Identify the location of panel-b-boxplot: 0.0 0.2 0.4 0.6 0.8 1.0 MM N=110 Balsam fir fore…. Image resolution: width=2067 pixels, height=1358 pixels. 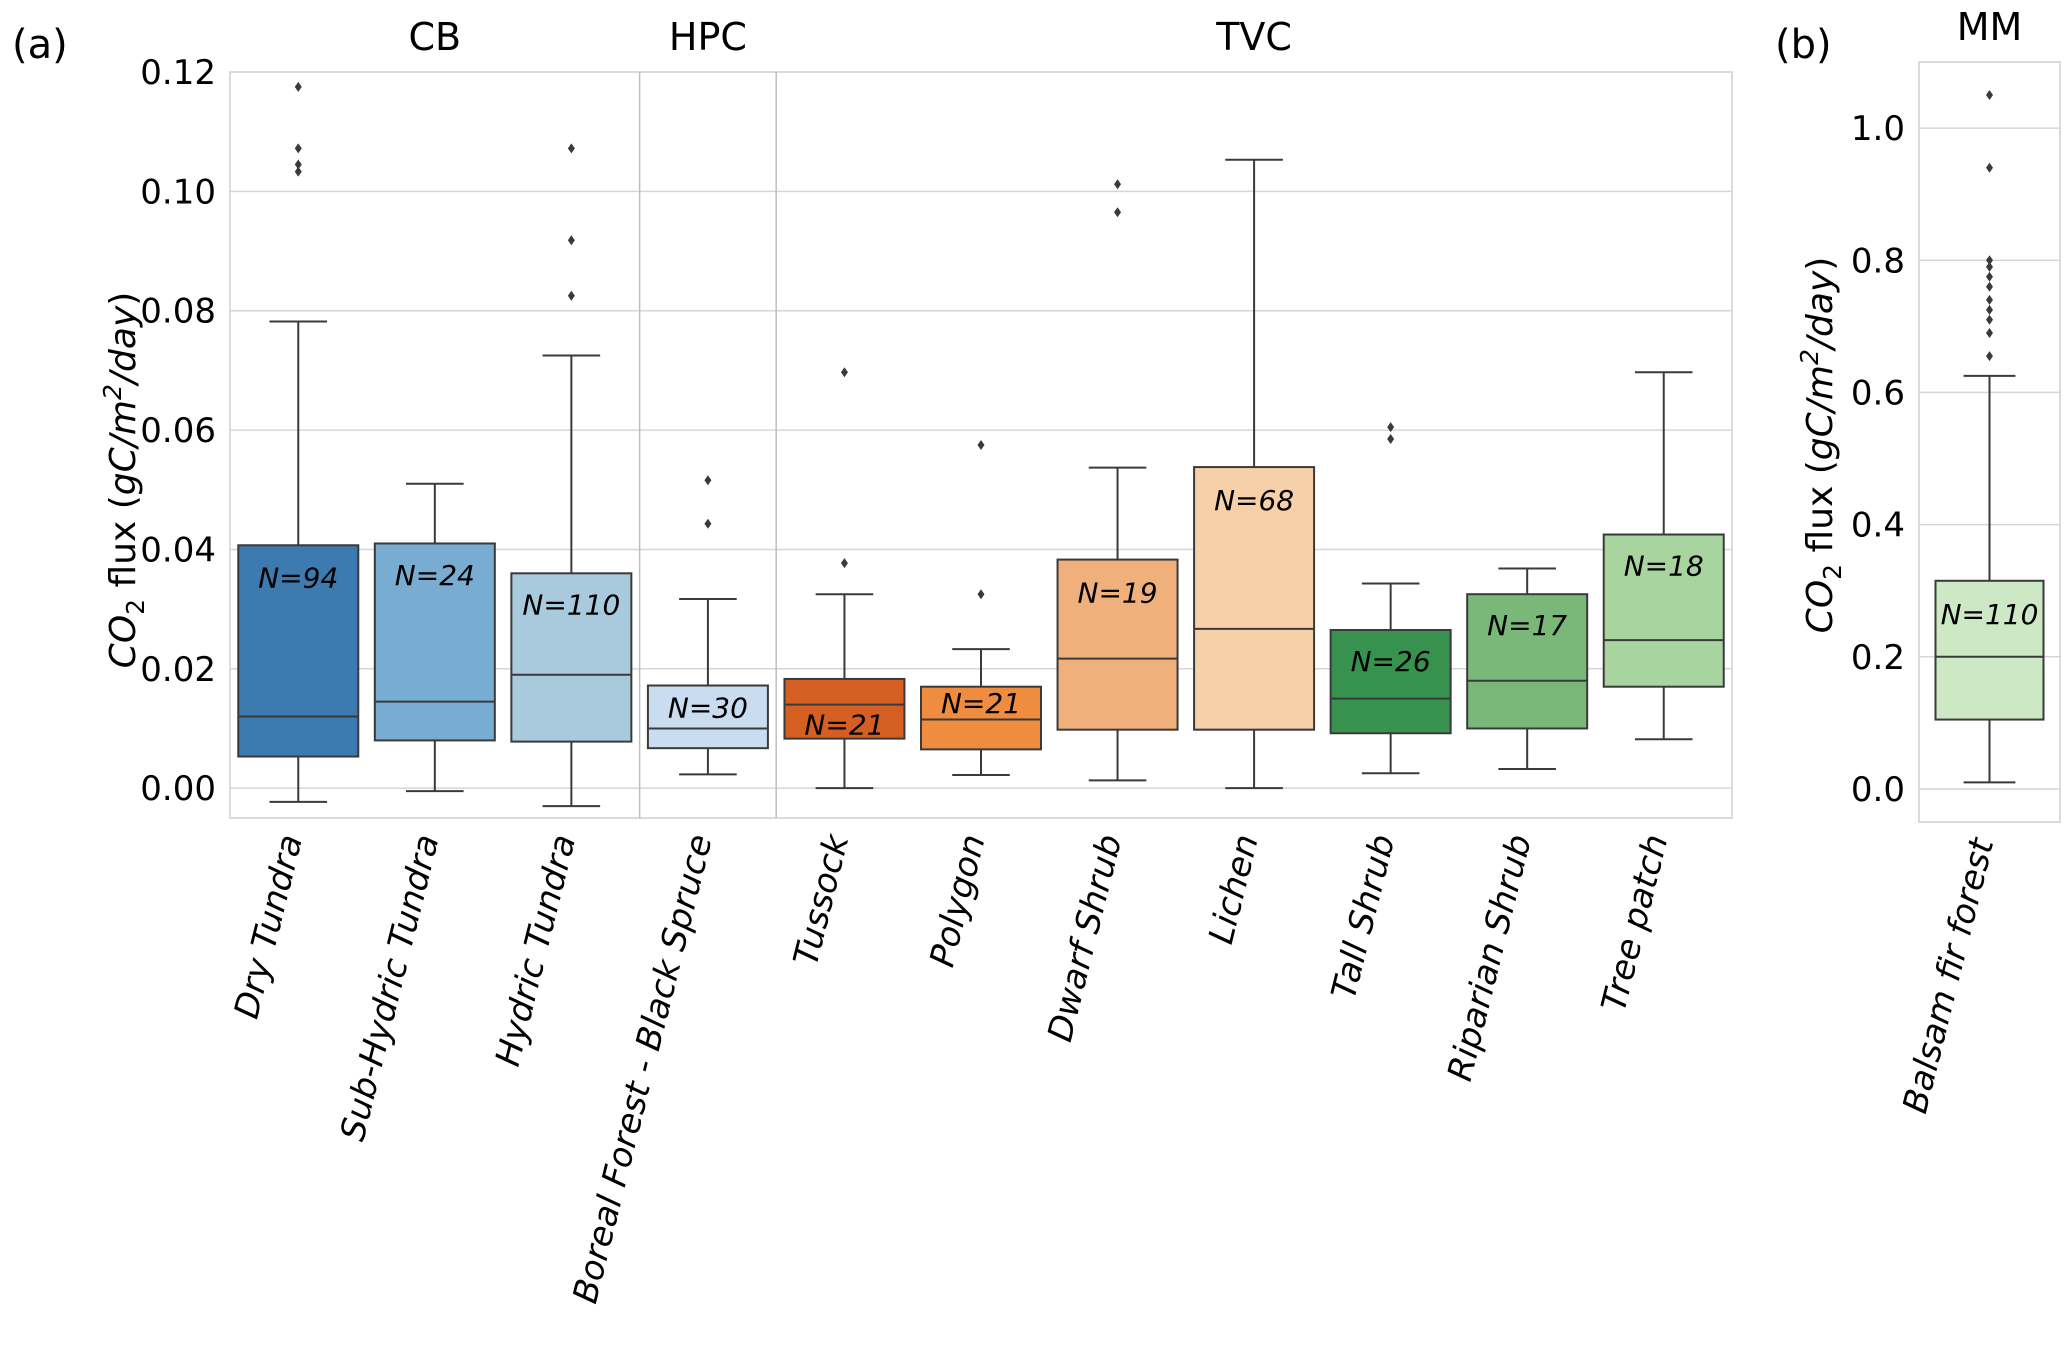
(1956, 561).